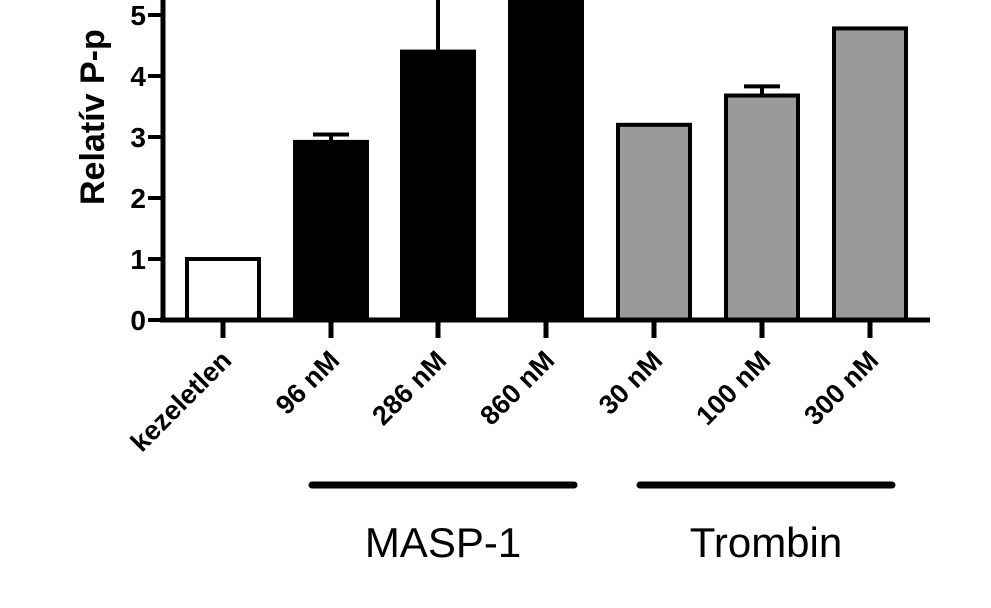 This screenshot has width=991, height=608. What do you see at coordinates (630, 382) in the screenshot?
I see `x-tick-label: 30 nM` at bounding box center [630, 382].